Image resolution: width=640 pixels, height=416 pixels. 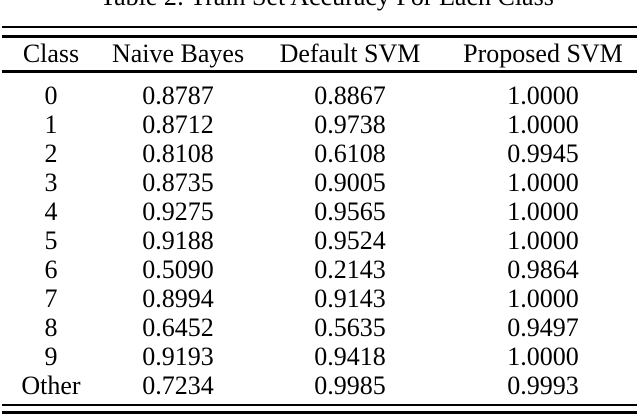 I want to click on column-header-proposed-svm: Proposed SVM, so click(x=543, y=53).